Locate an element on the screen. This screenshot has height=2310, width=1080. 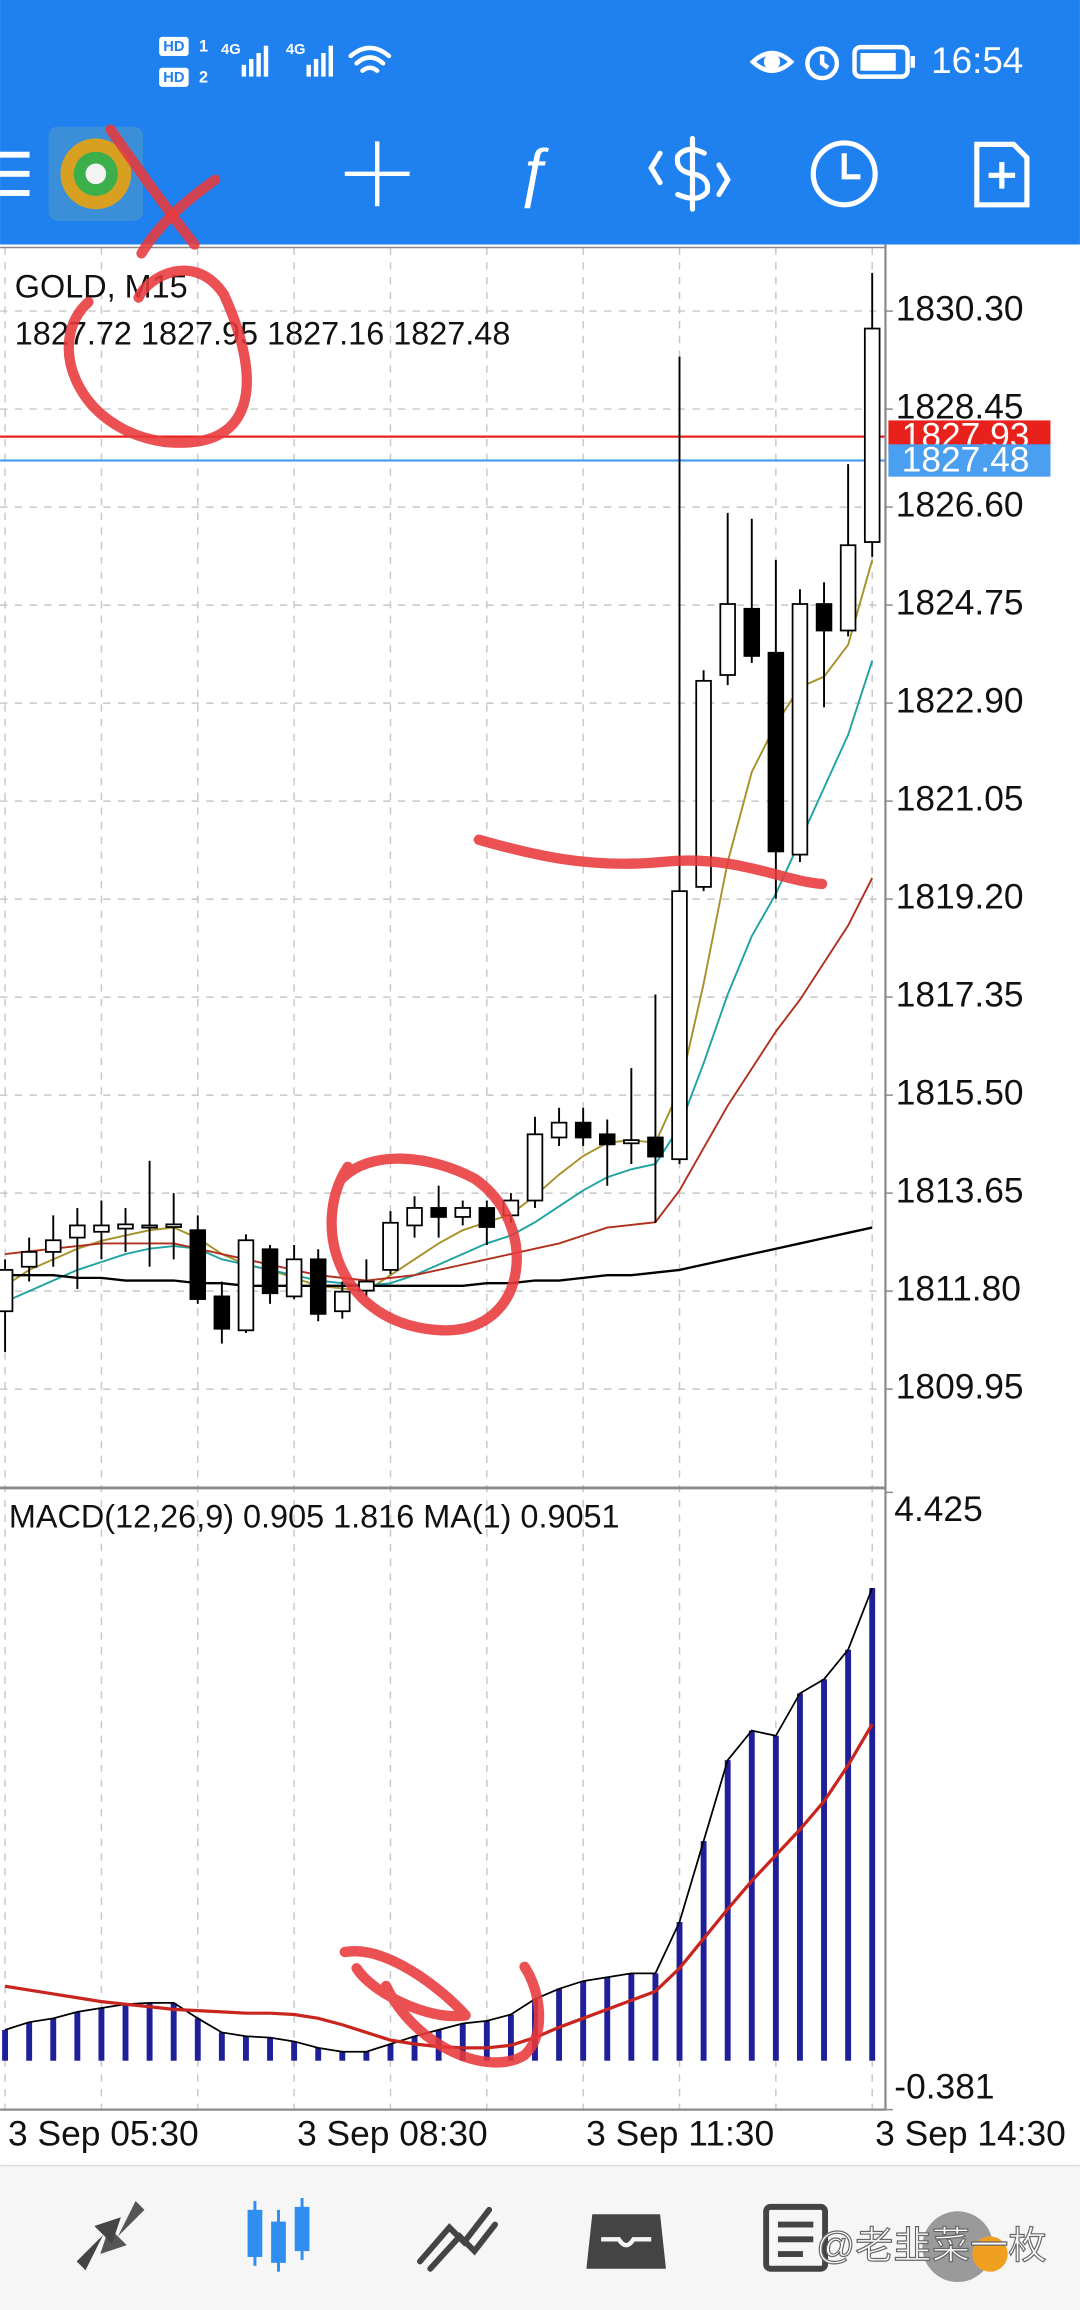
crosshair-button is located at coordinates (377, 174).